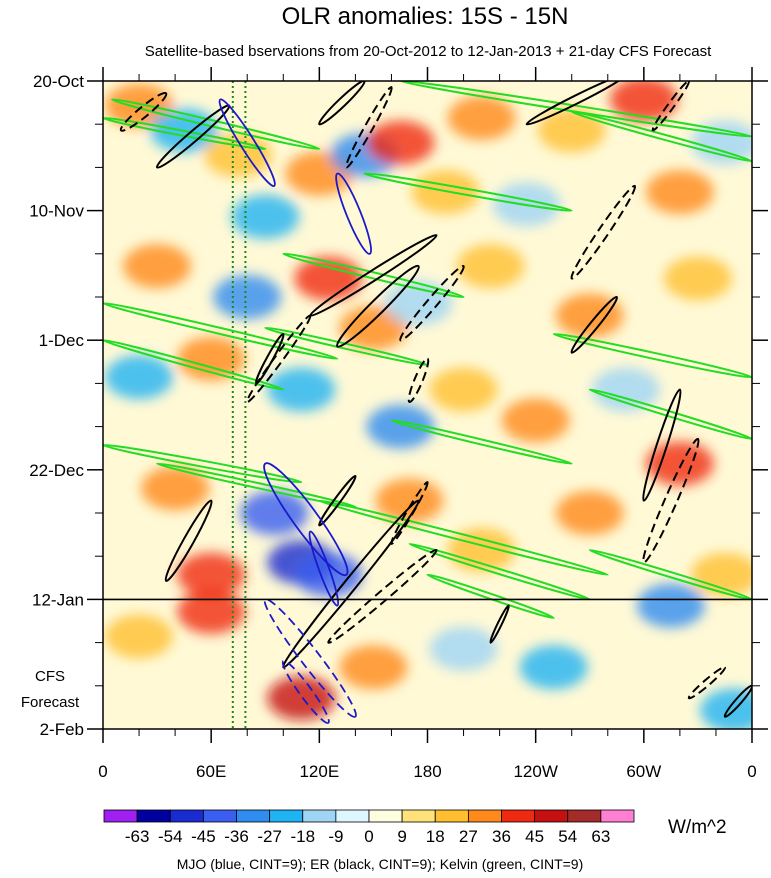 Image resolution: width=771 pixels, height=878 pixels. Describe the element at coordinates (501, 836) in the screenshot. I see `colorbar-label-11: 36` at that location.